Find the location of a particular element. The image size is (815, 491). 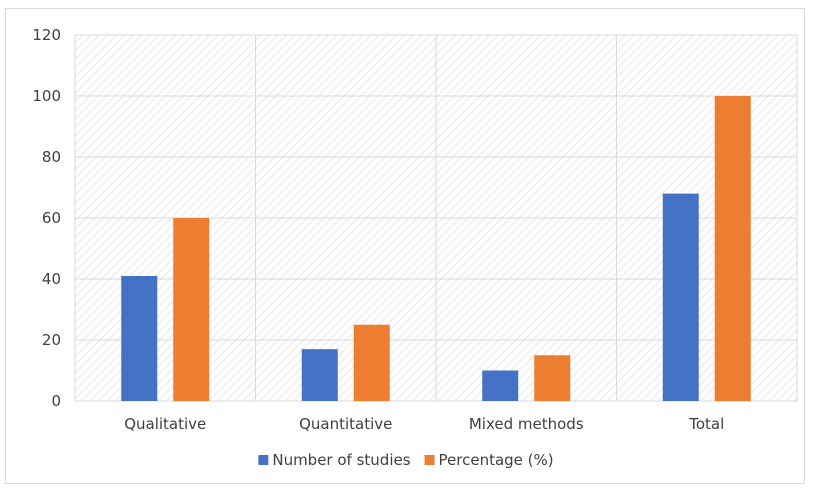

y-tick-label: 100 is located at coordinates (46, 96).